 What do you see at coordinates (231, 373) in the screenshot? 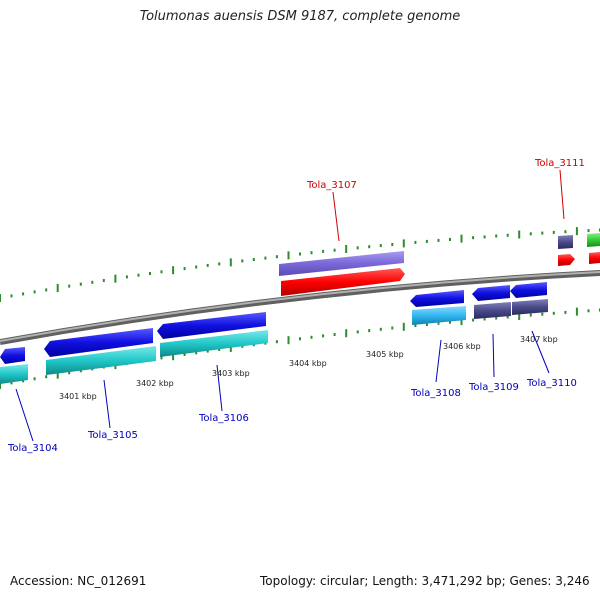
I see `scale-label-3403: 3403 kbp` at bounding box center [231, 373].